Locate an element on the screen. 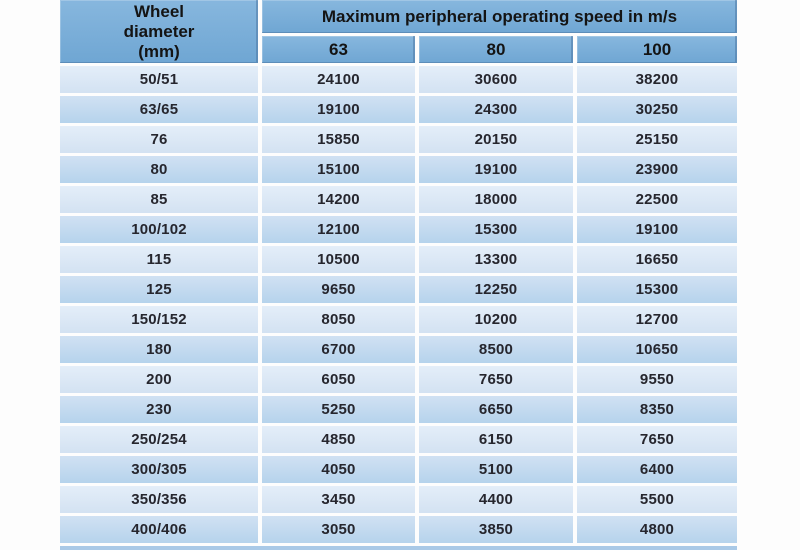 This screenshot has height=550, width=800. speed-value-cell: 12250 is located at coordinates (496, 289).